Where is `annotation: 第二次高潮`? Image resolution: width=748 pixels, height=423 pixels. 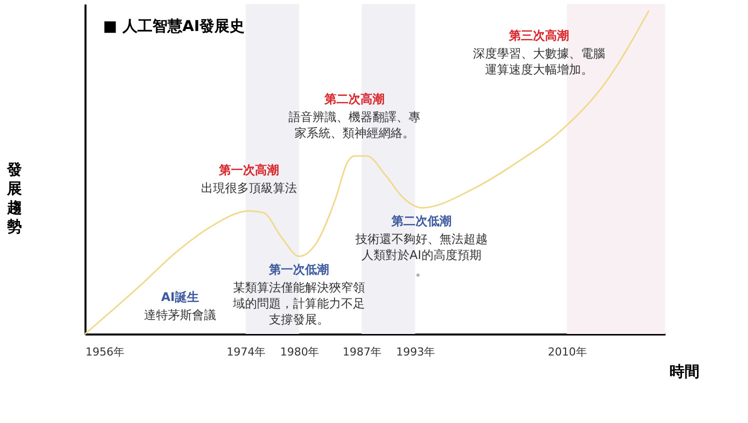 annotation: 第二次高潮 is located at coordinates (353, 99).